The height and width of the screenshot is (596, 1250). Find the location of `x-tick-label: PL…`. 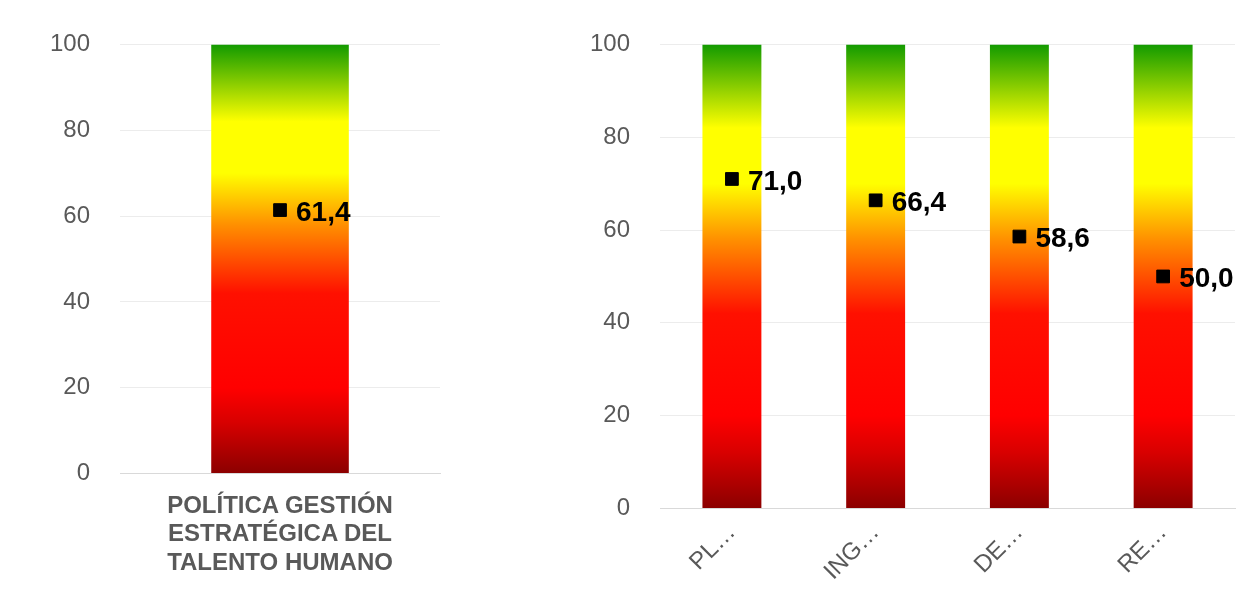

x-tick-label: PL… is located at coordinates (712, 546).